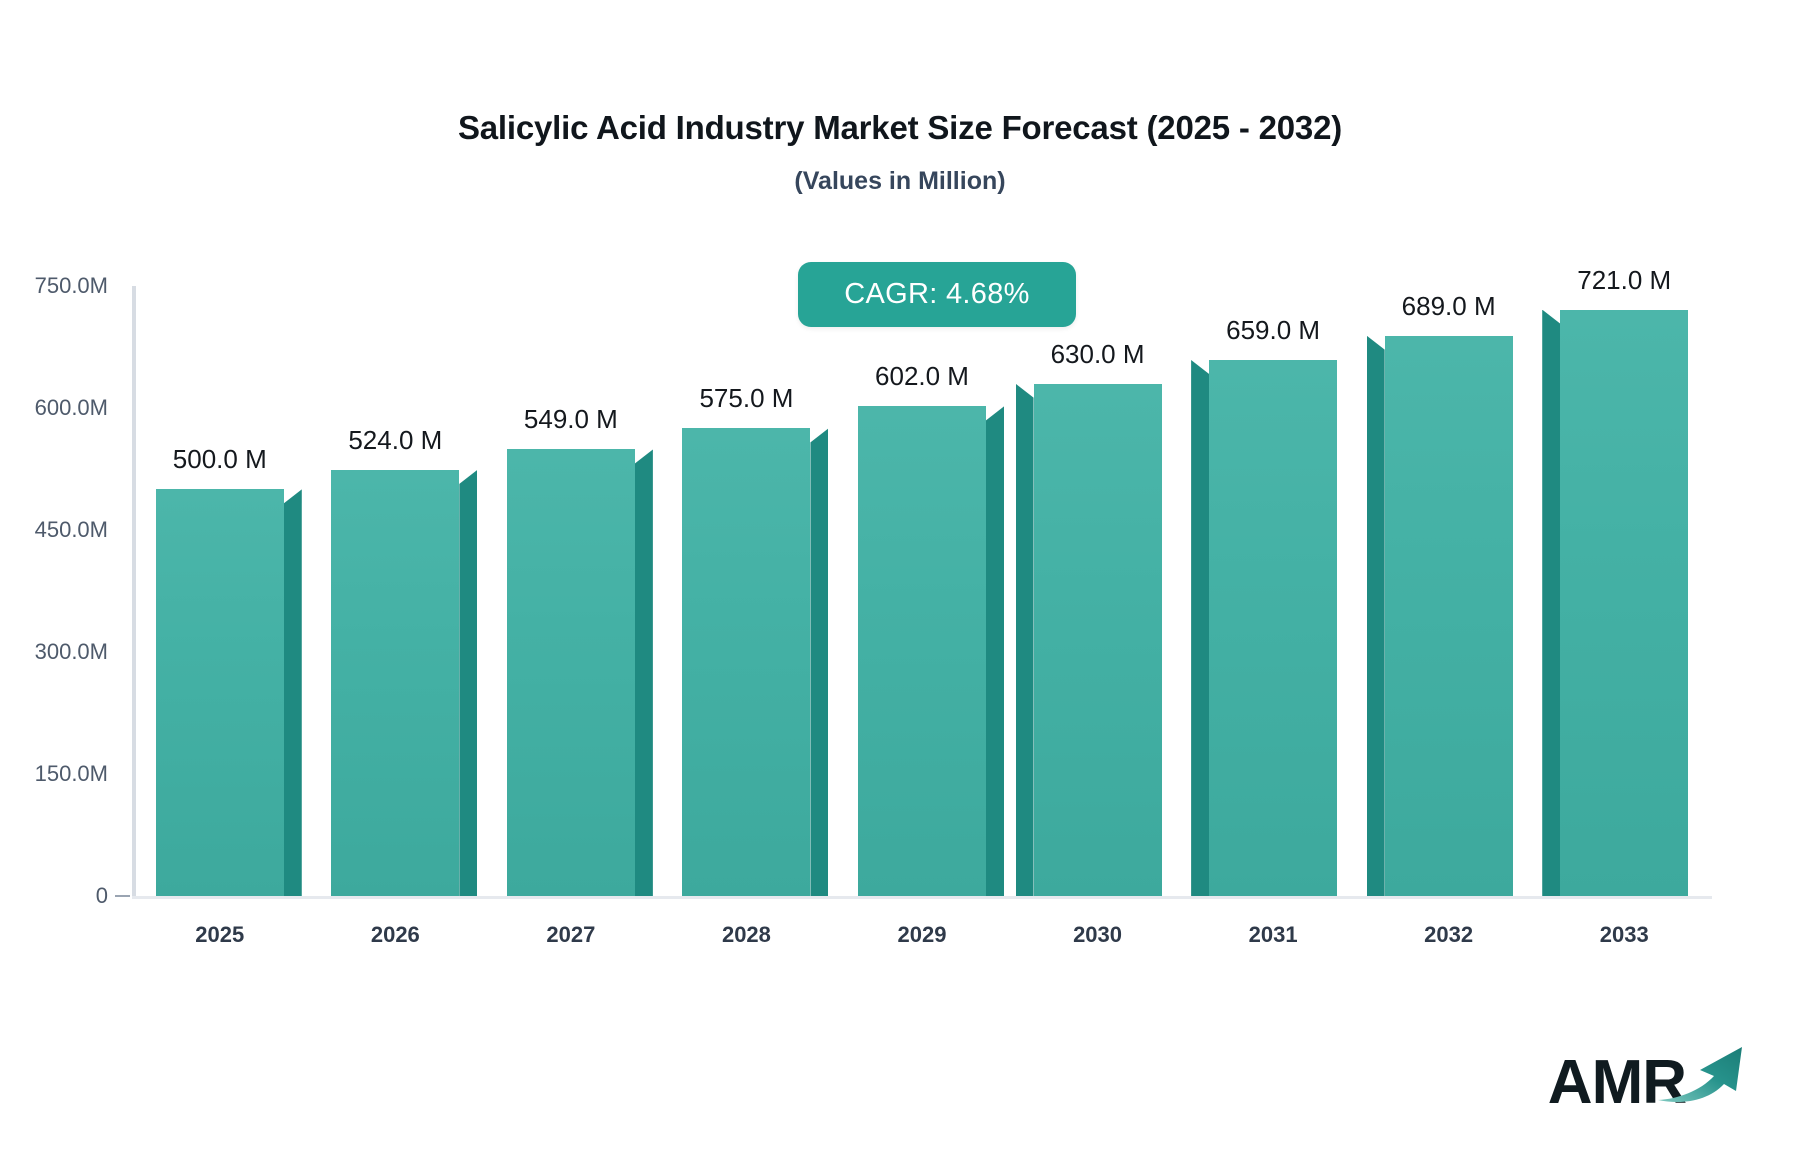  What do you see at coordinates (71, 529) in the screenshot?
I see `y-tick-label: 450.0M` at bounding box center [71, 529].